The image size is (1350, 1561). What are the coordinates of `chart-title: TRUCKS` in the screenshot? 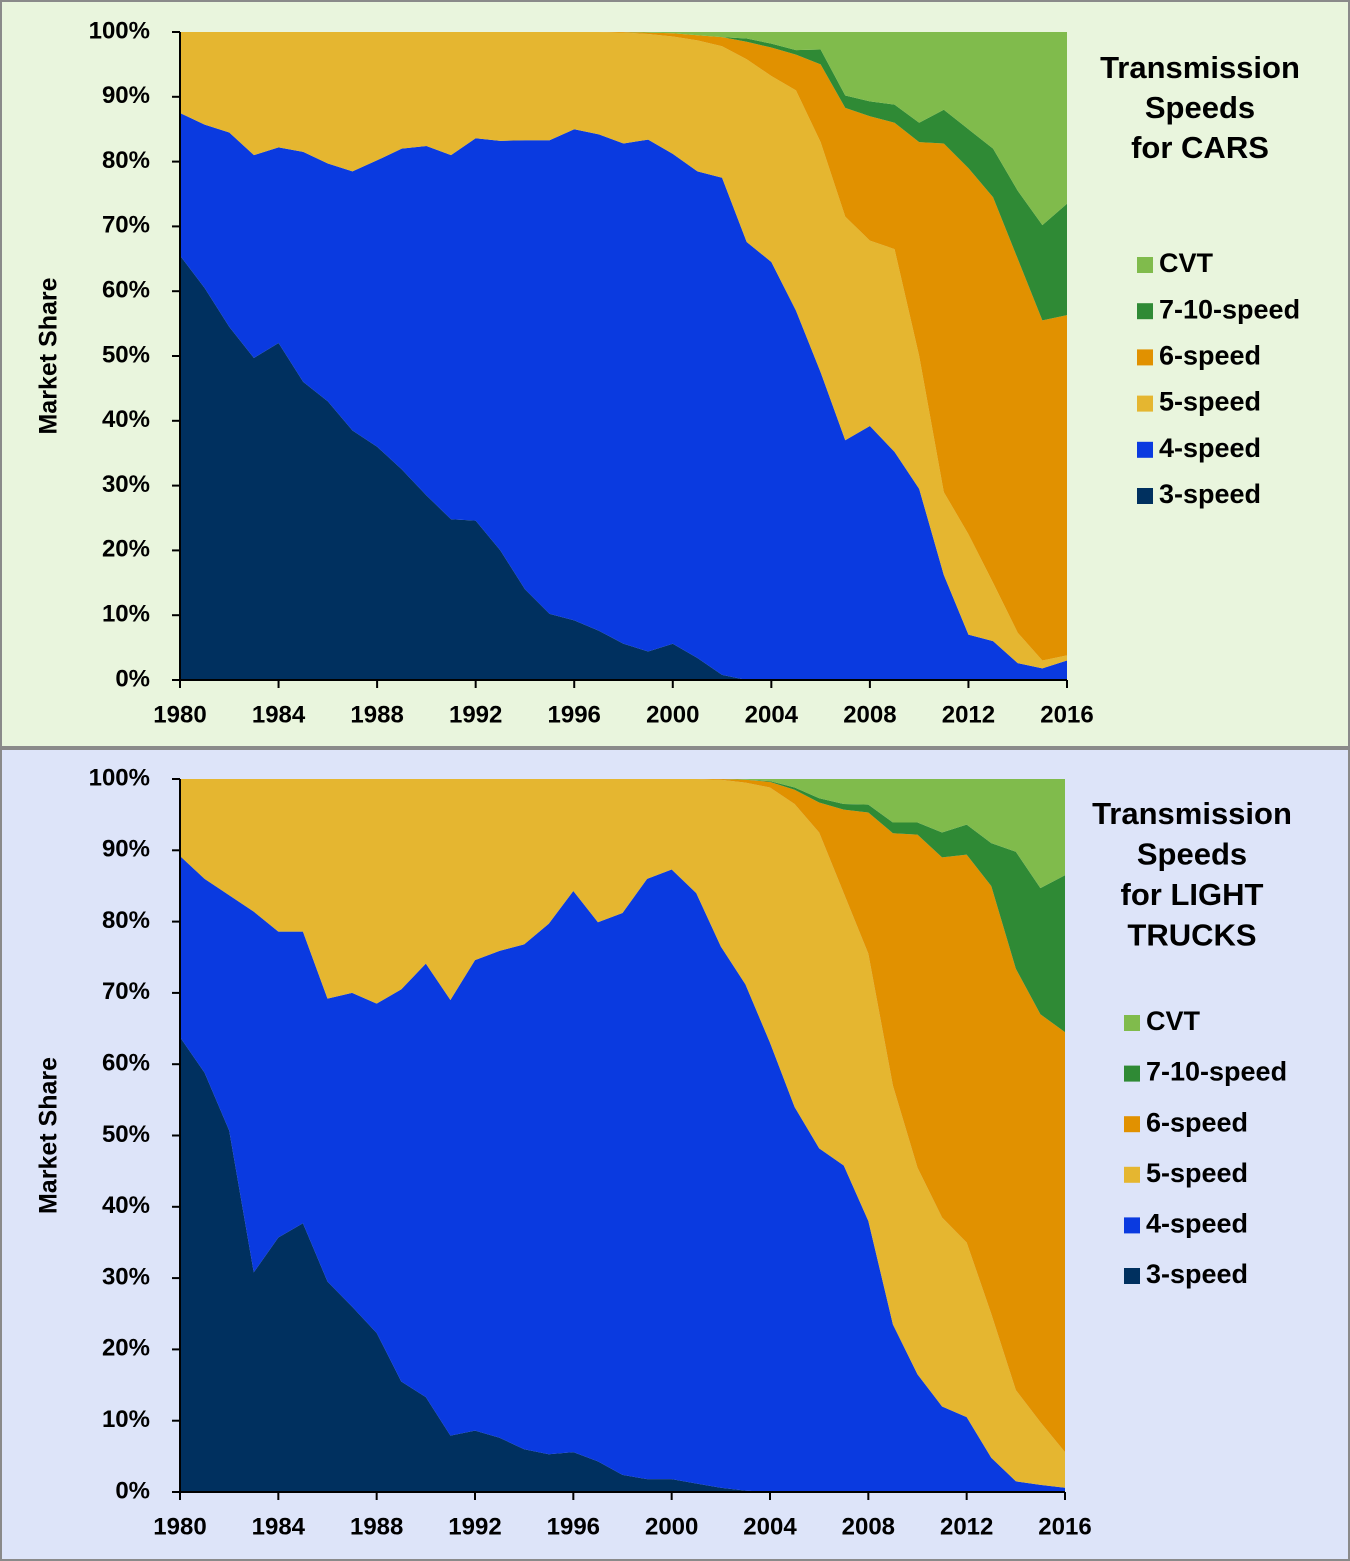 It's located at (1191, 935).